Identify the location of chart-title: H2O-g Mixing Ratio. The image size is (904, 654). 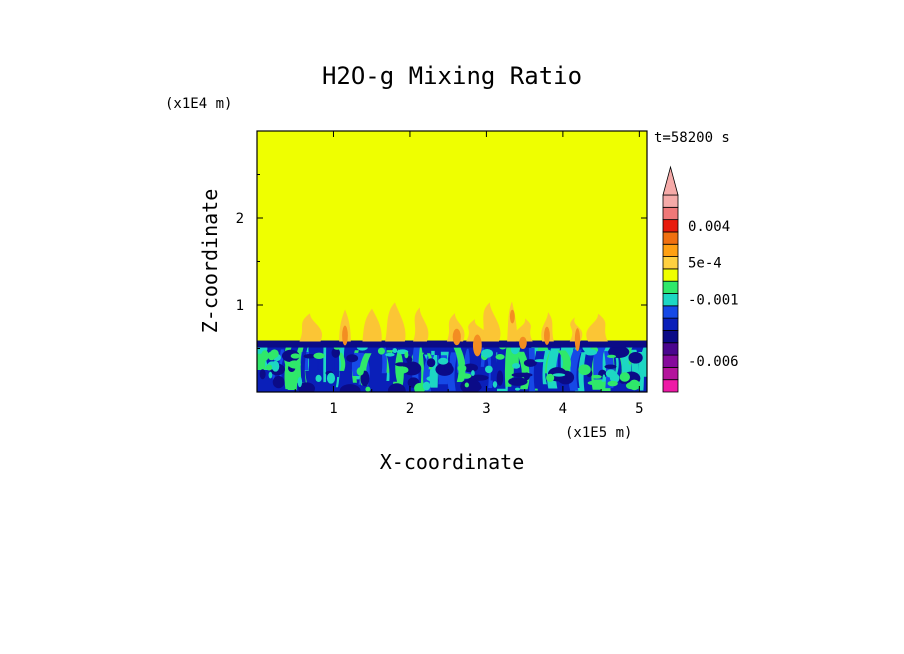
(452, 76).